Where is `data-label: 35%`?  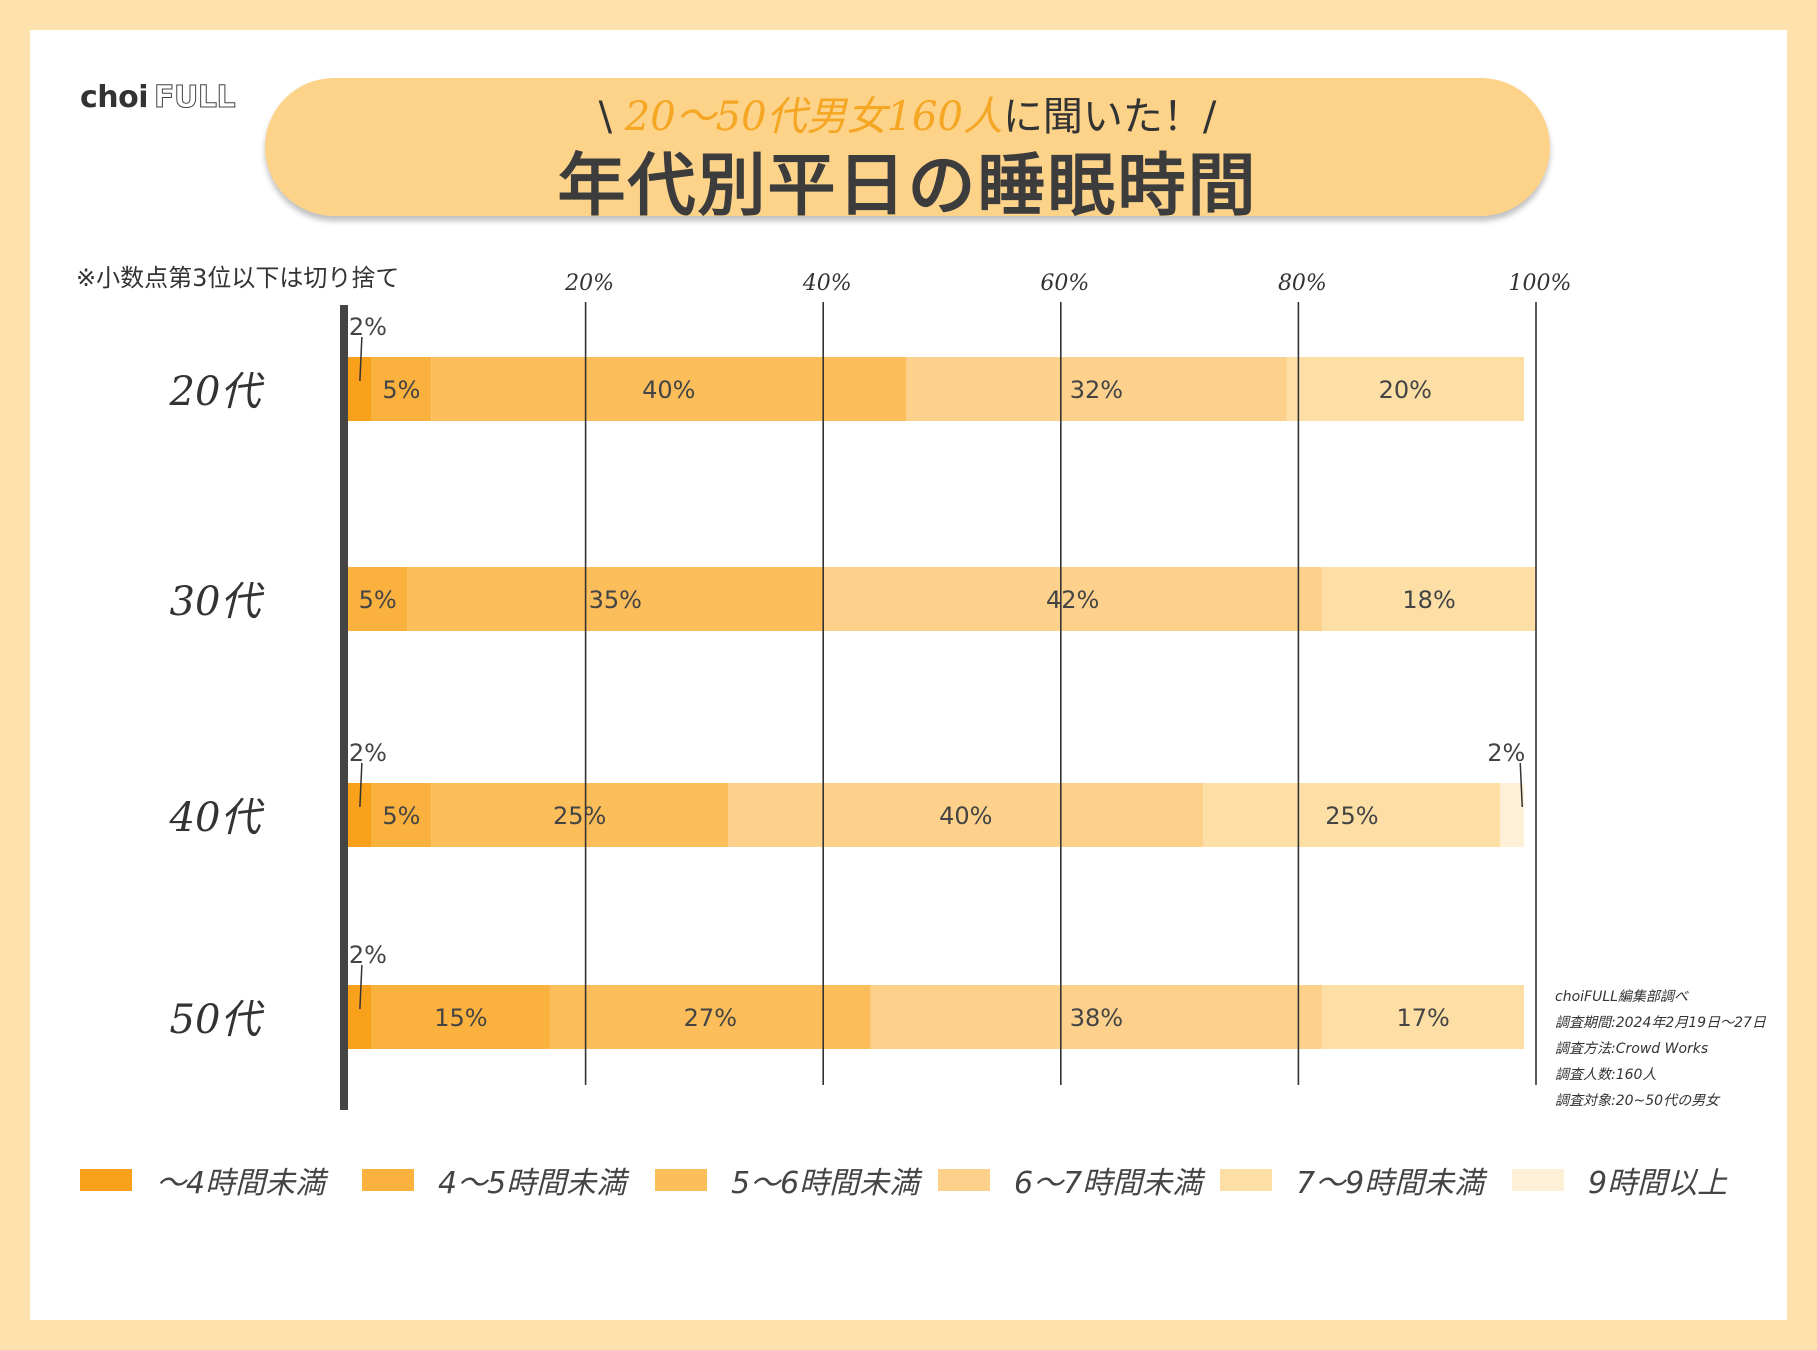 data-label: 35% is located at coordinates (615, 600).